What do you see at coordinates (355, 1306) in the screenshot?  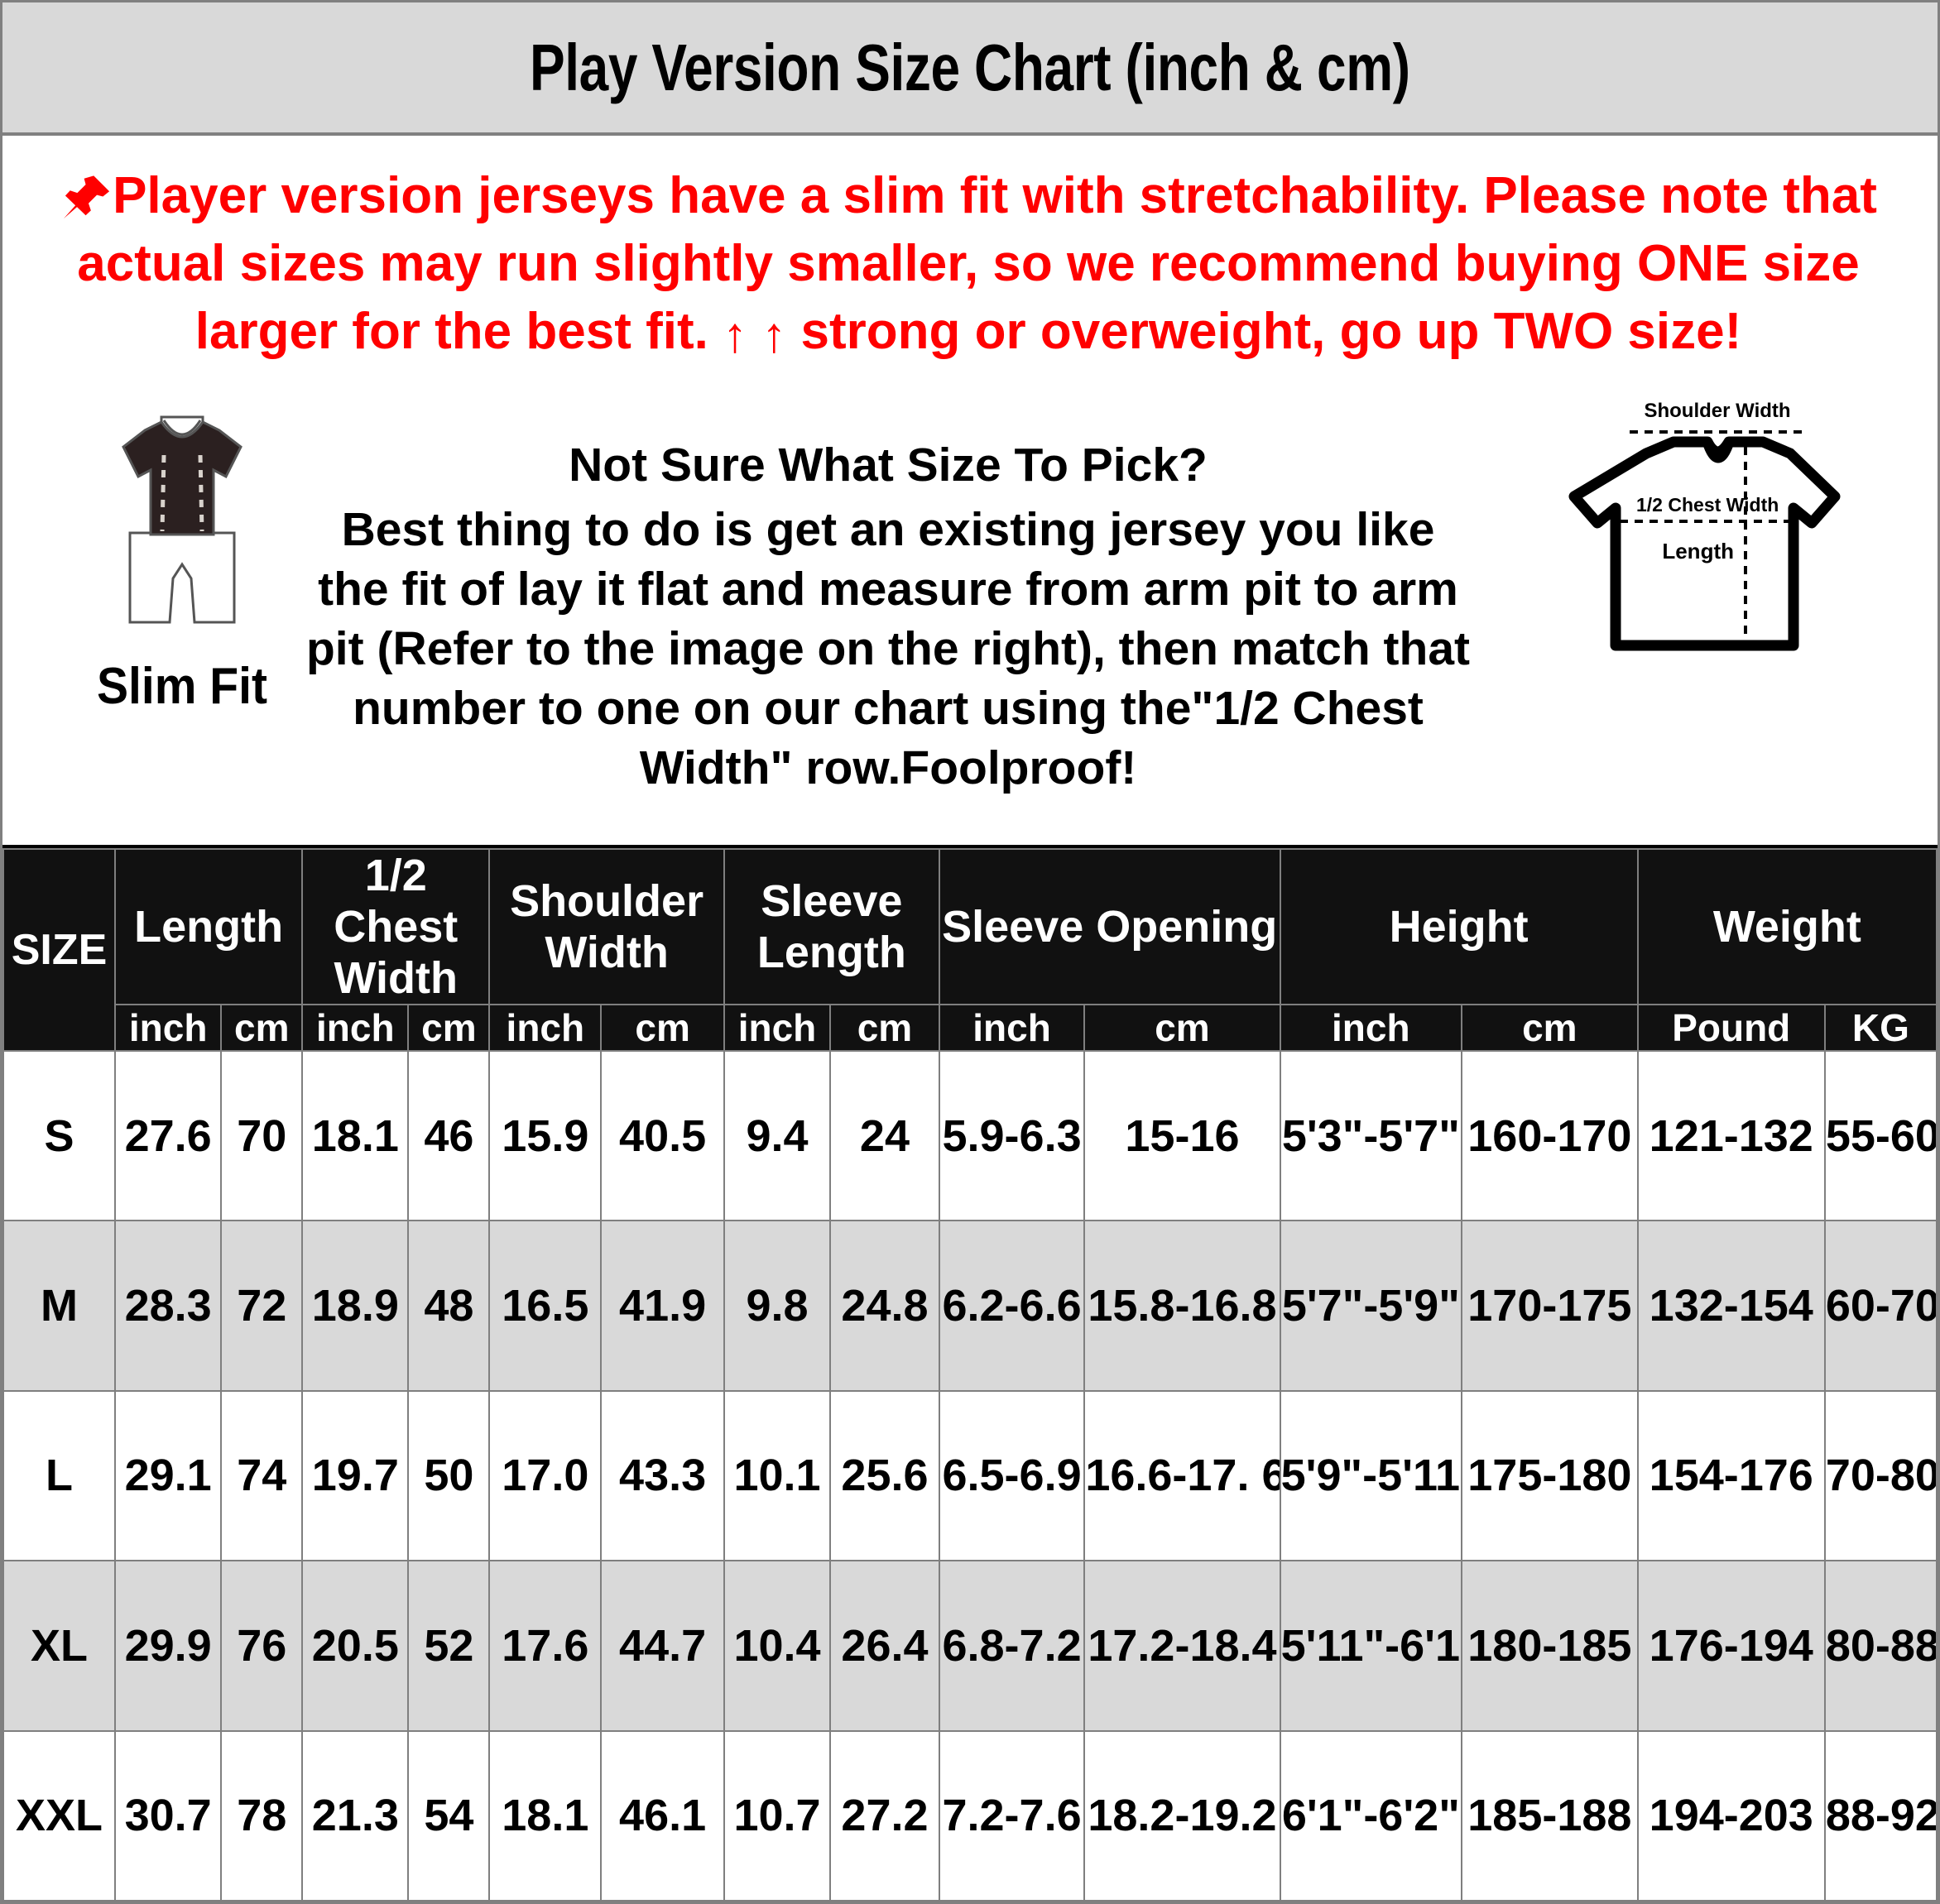 I see `cell-chest-inch: 18.9` at bounding box center [355, 1306].